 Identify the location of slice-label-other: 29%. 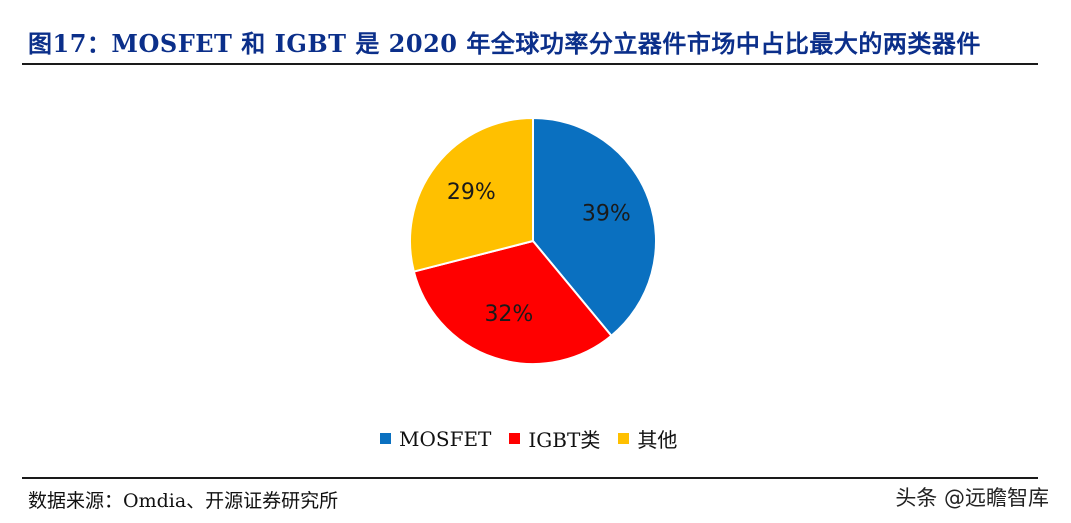
(471, 192).